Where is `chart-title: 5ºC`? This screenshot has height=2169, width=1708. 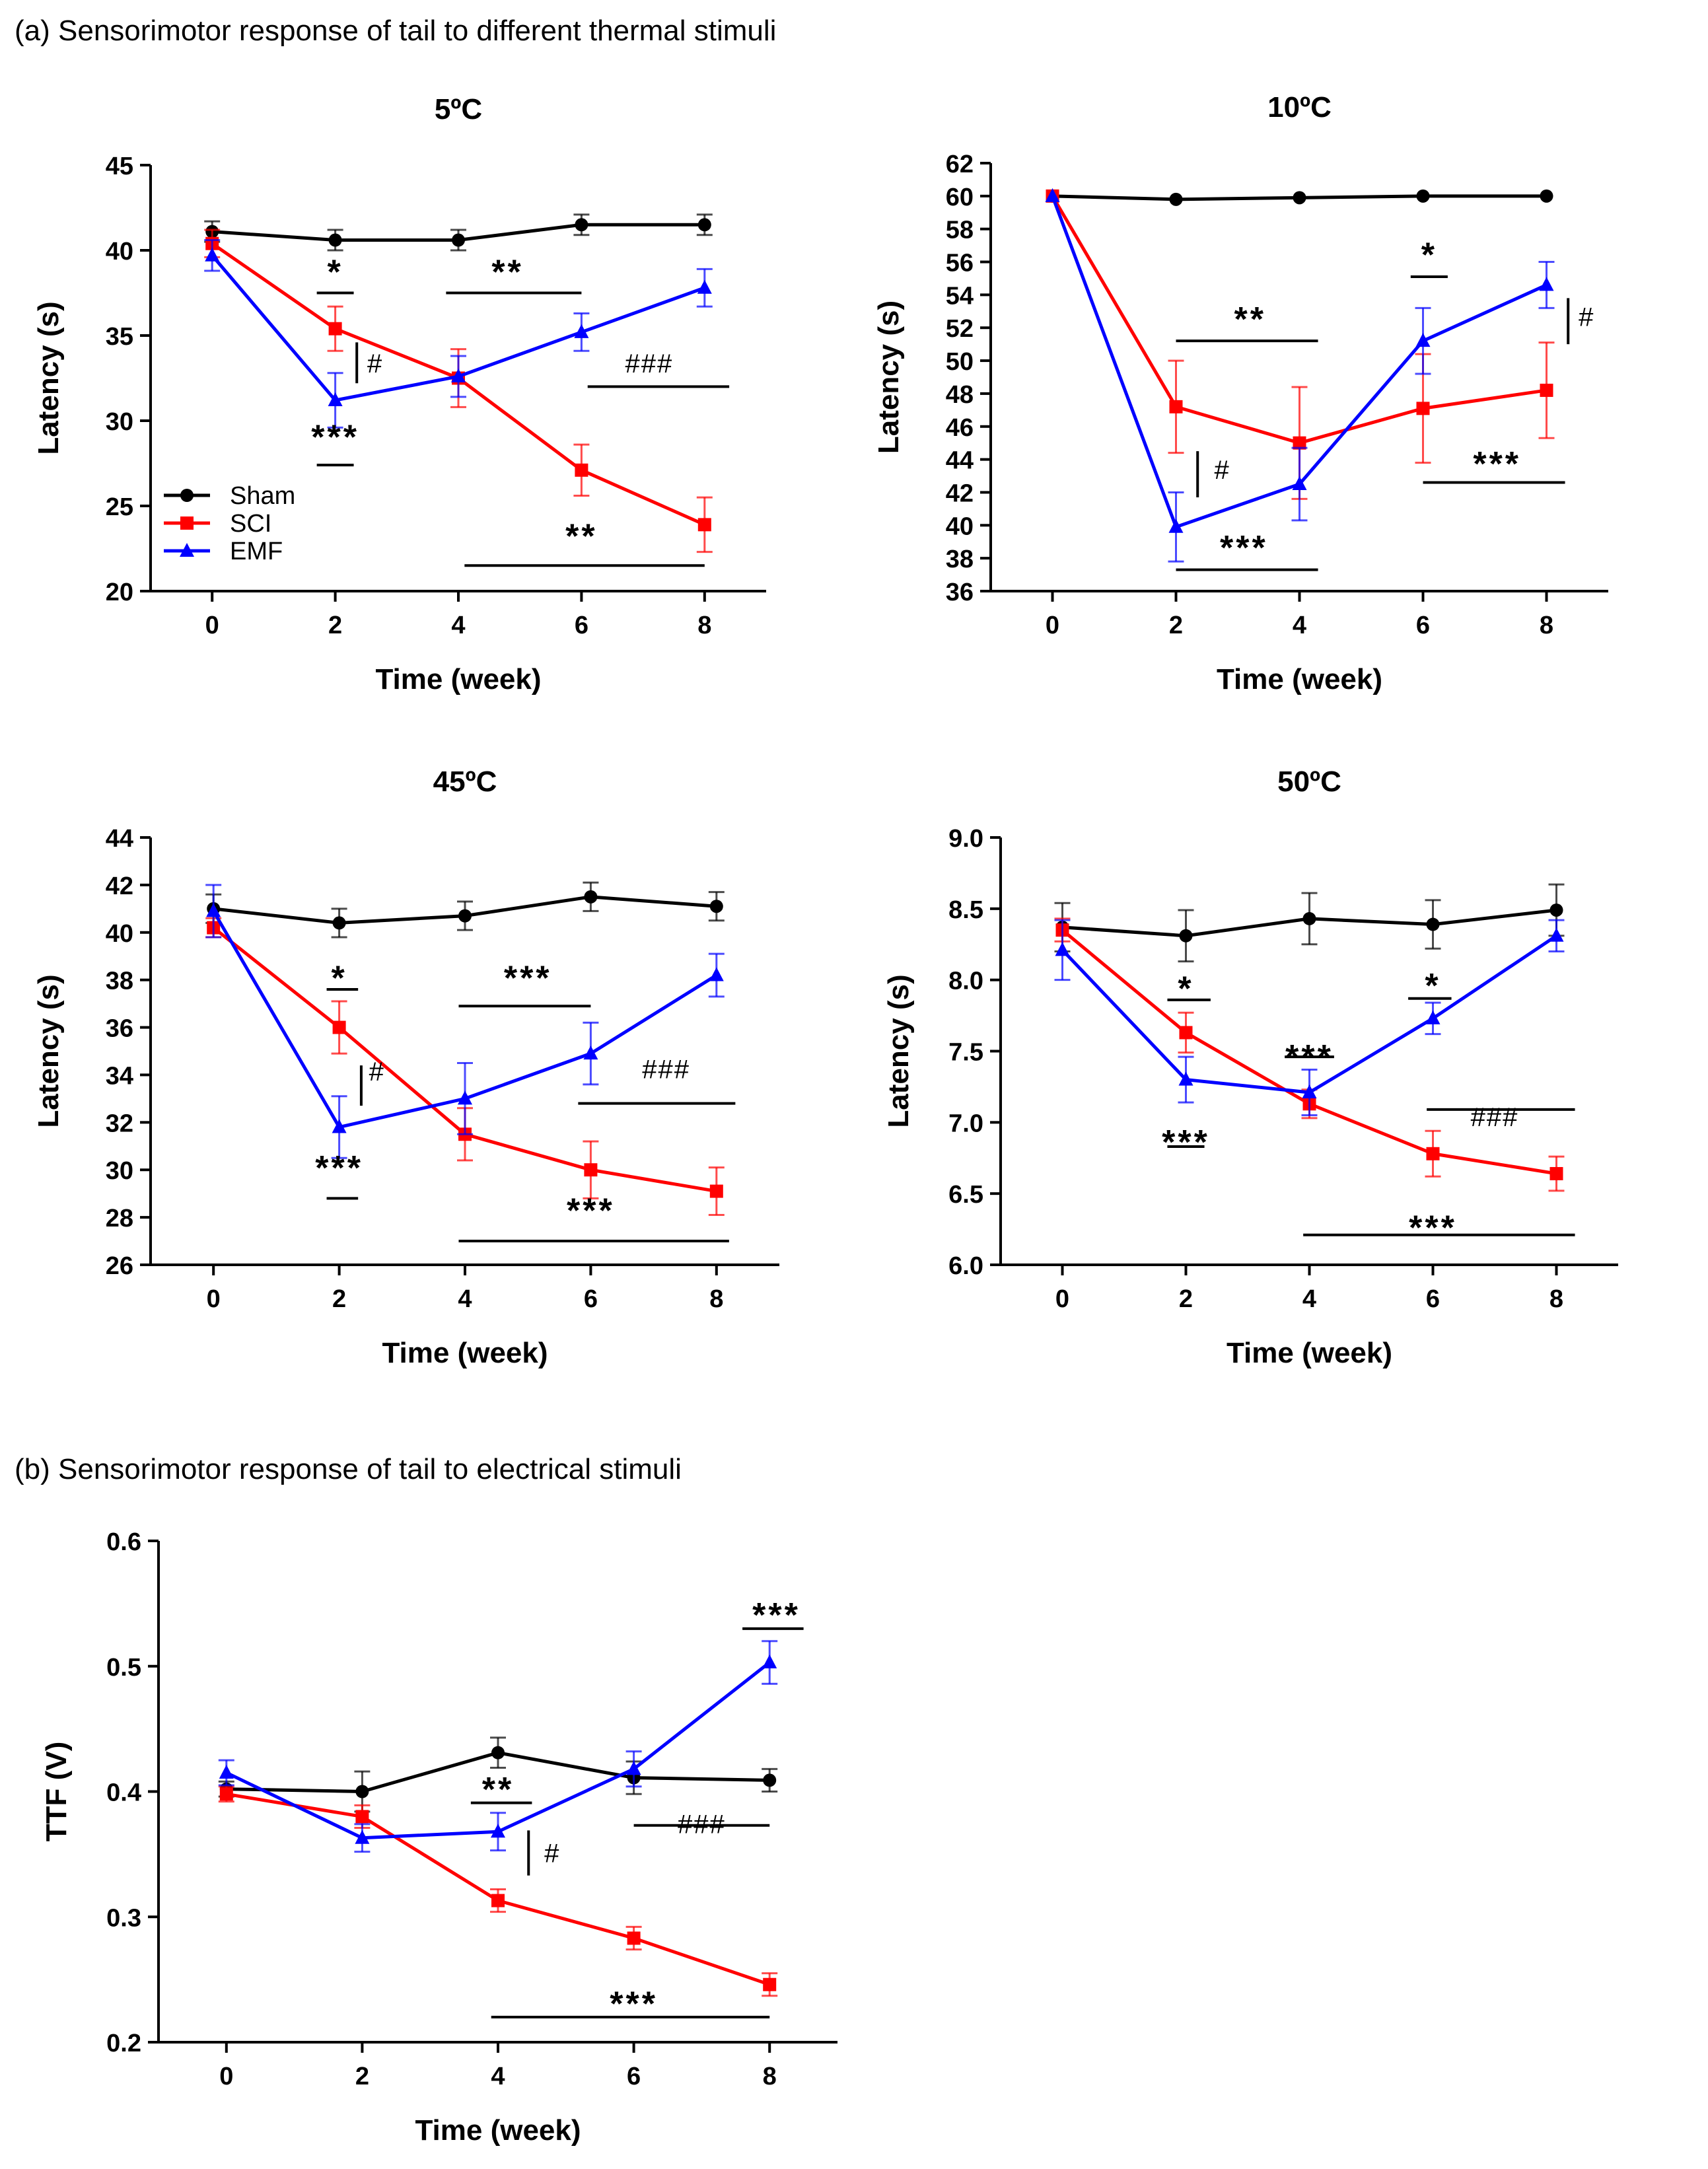 chart-title: 5ºC is located at coordinates (458, 109).